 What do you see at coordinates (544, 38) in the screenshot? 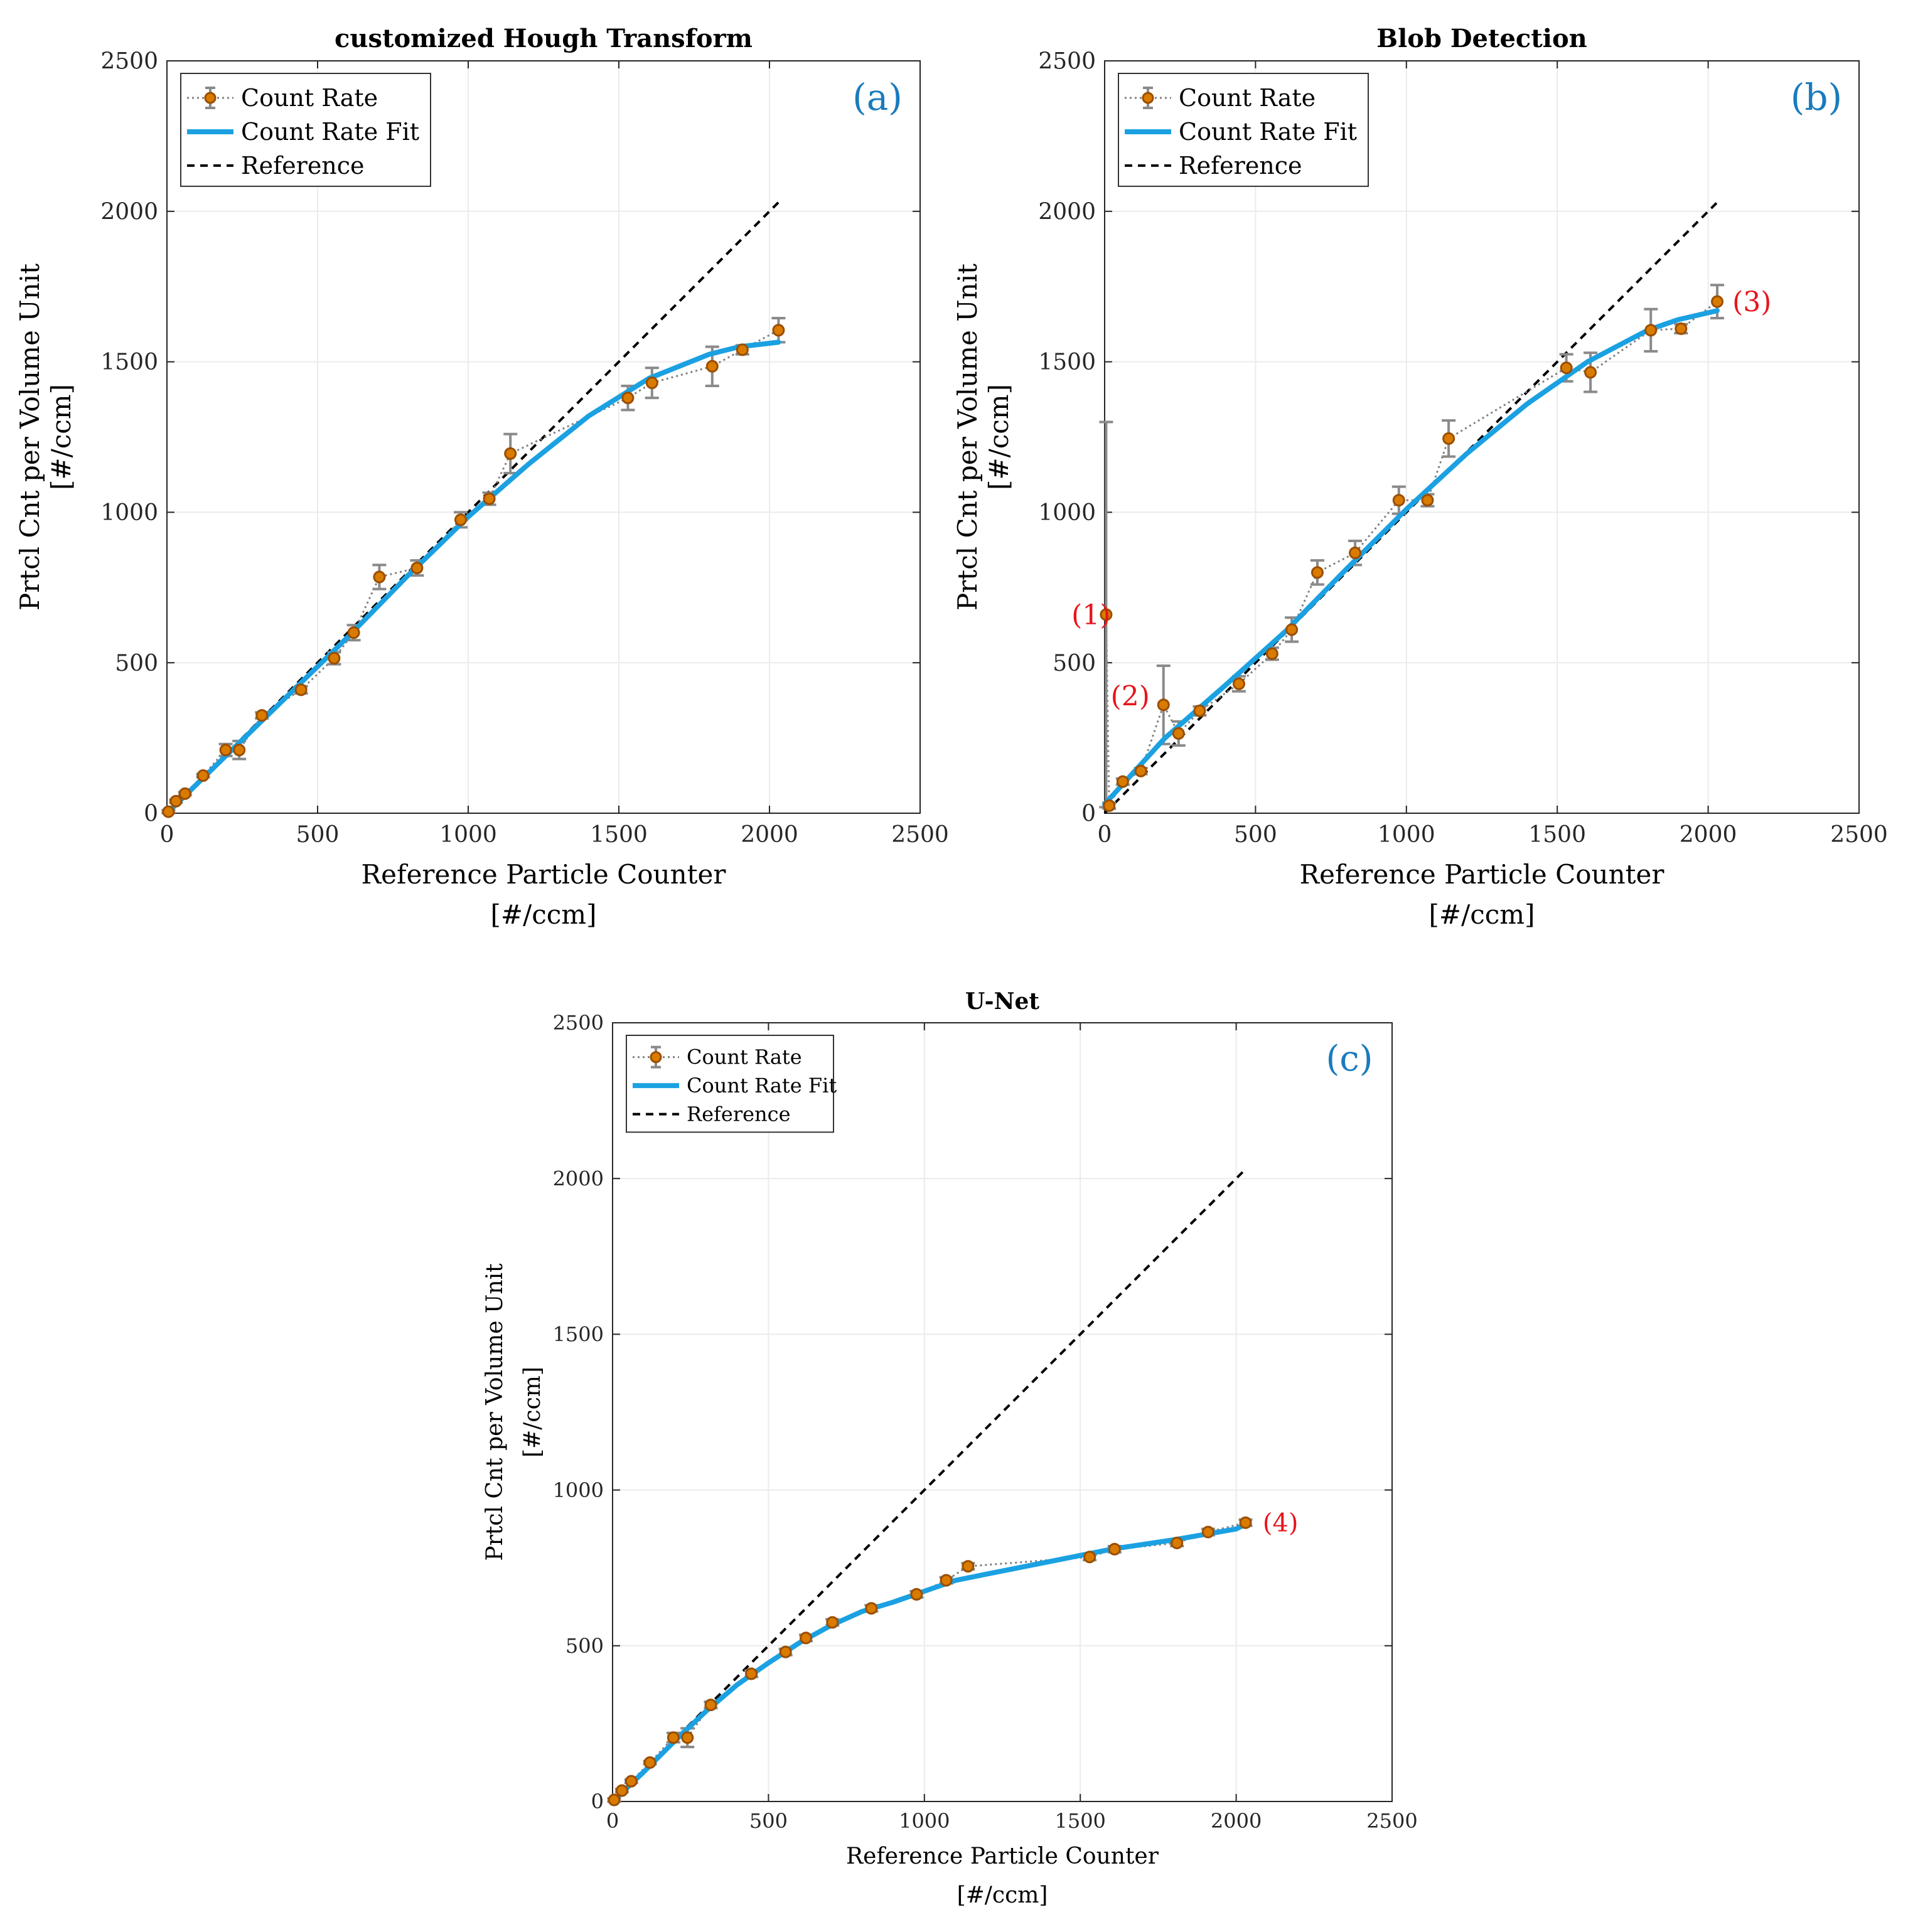
I see `chart-title: customized Hough Transform` at bounding box center [544, 38].